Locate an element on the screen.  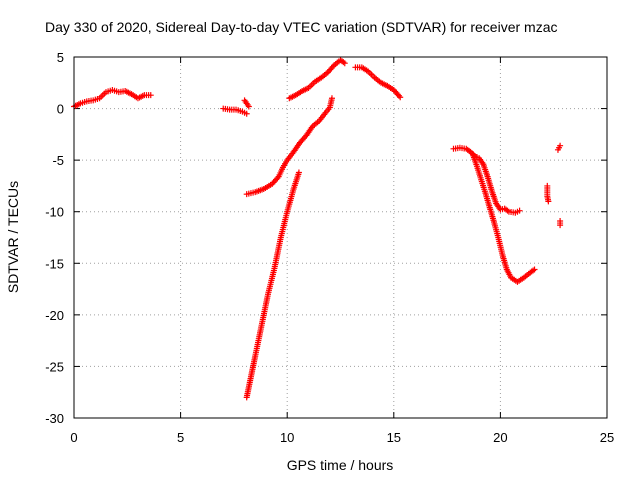
y-tick-label: -20 is located at coordinates (54, 315).